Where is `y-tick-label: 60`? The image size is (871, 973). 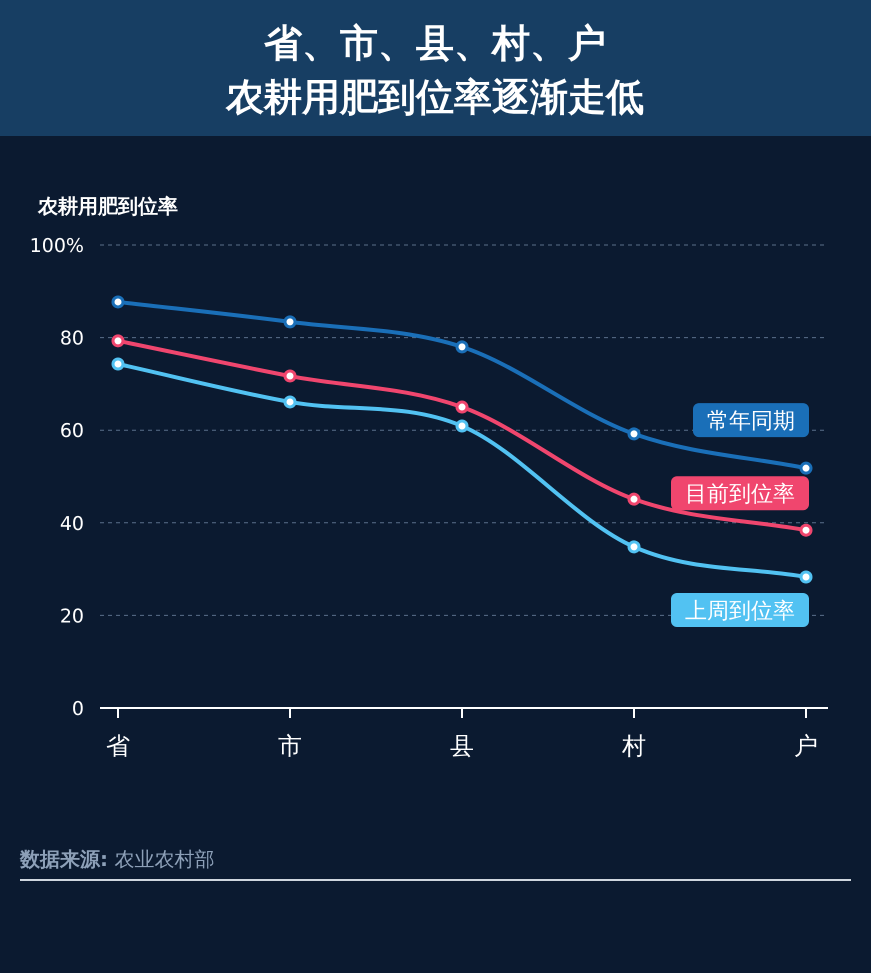 y-tick-label: 60 is located at coordinates (72, 431).